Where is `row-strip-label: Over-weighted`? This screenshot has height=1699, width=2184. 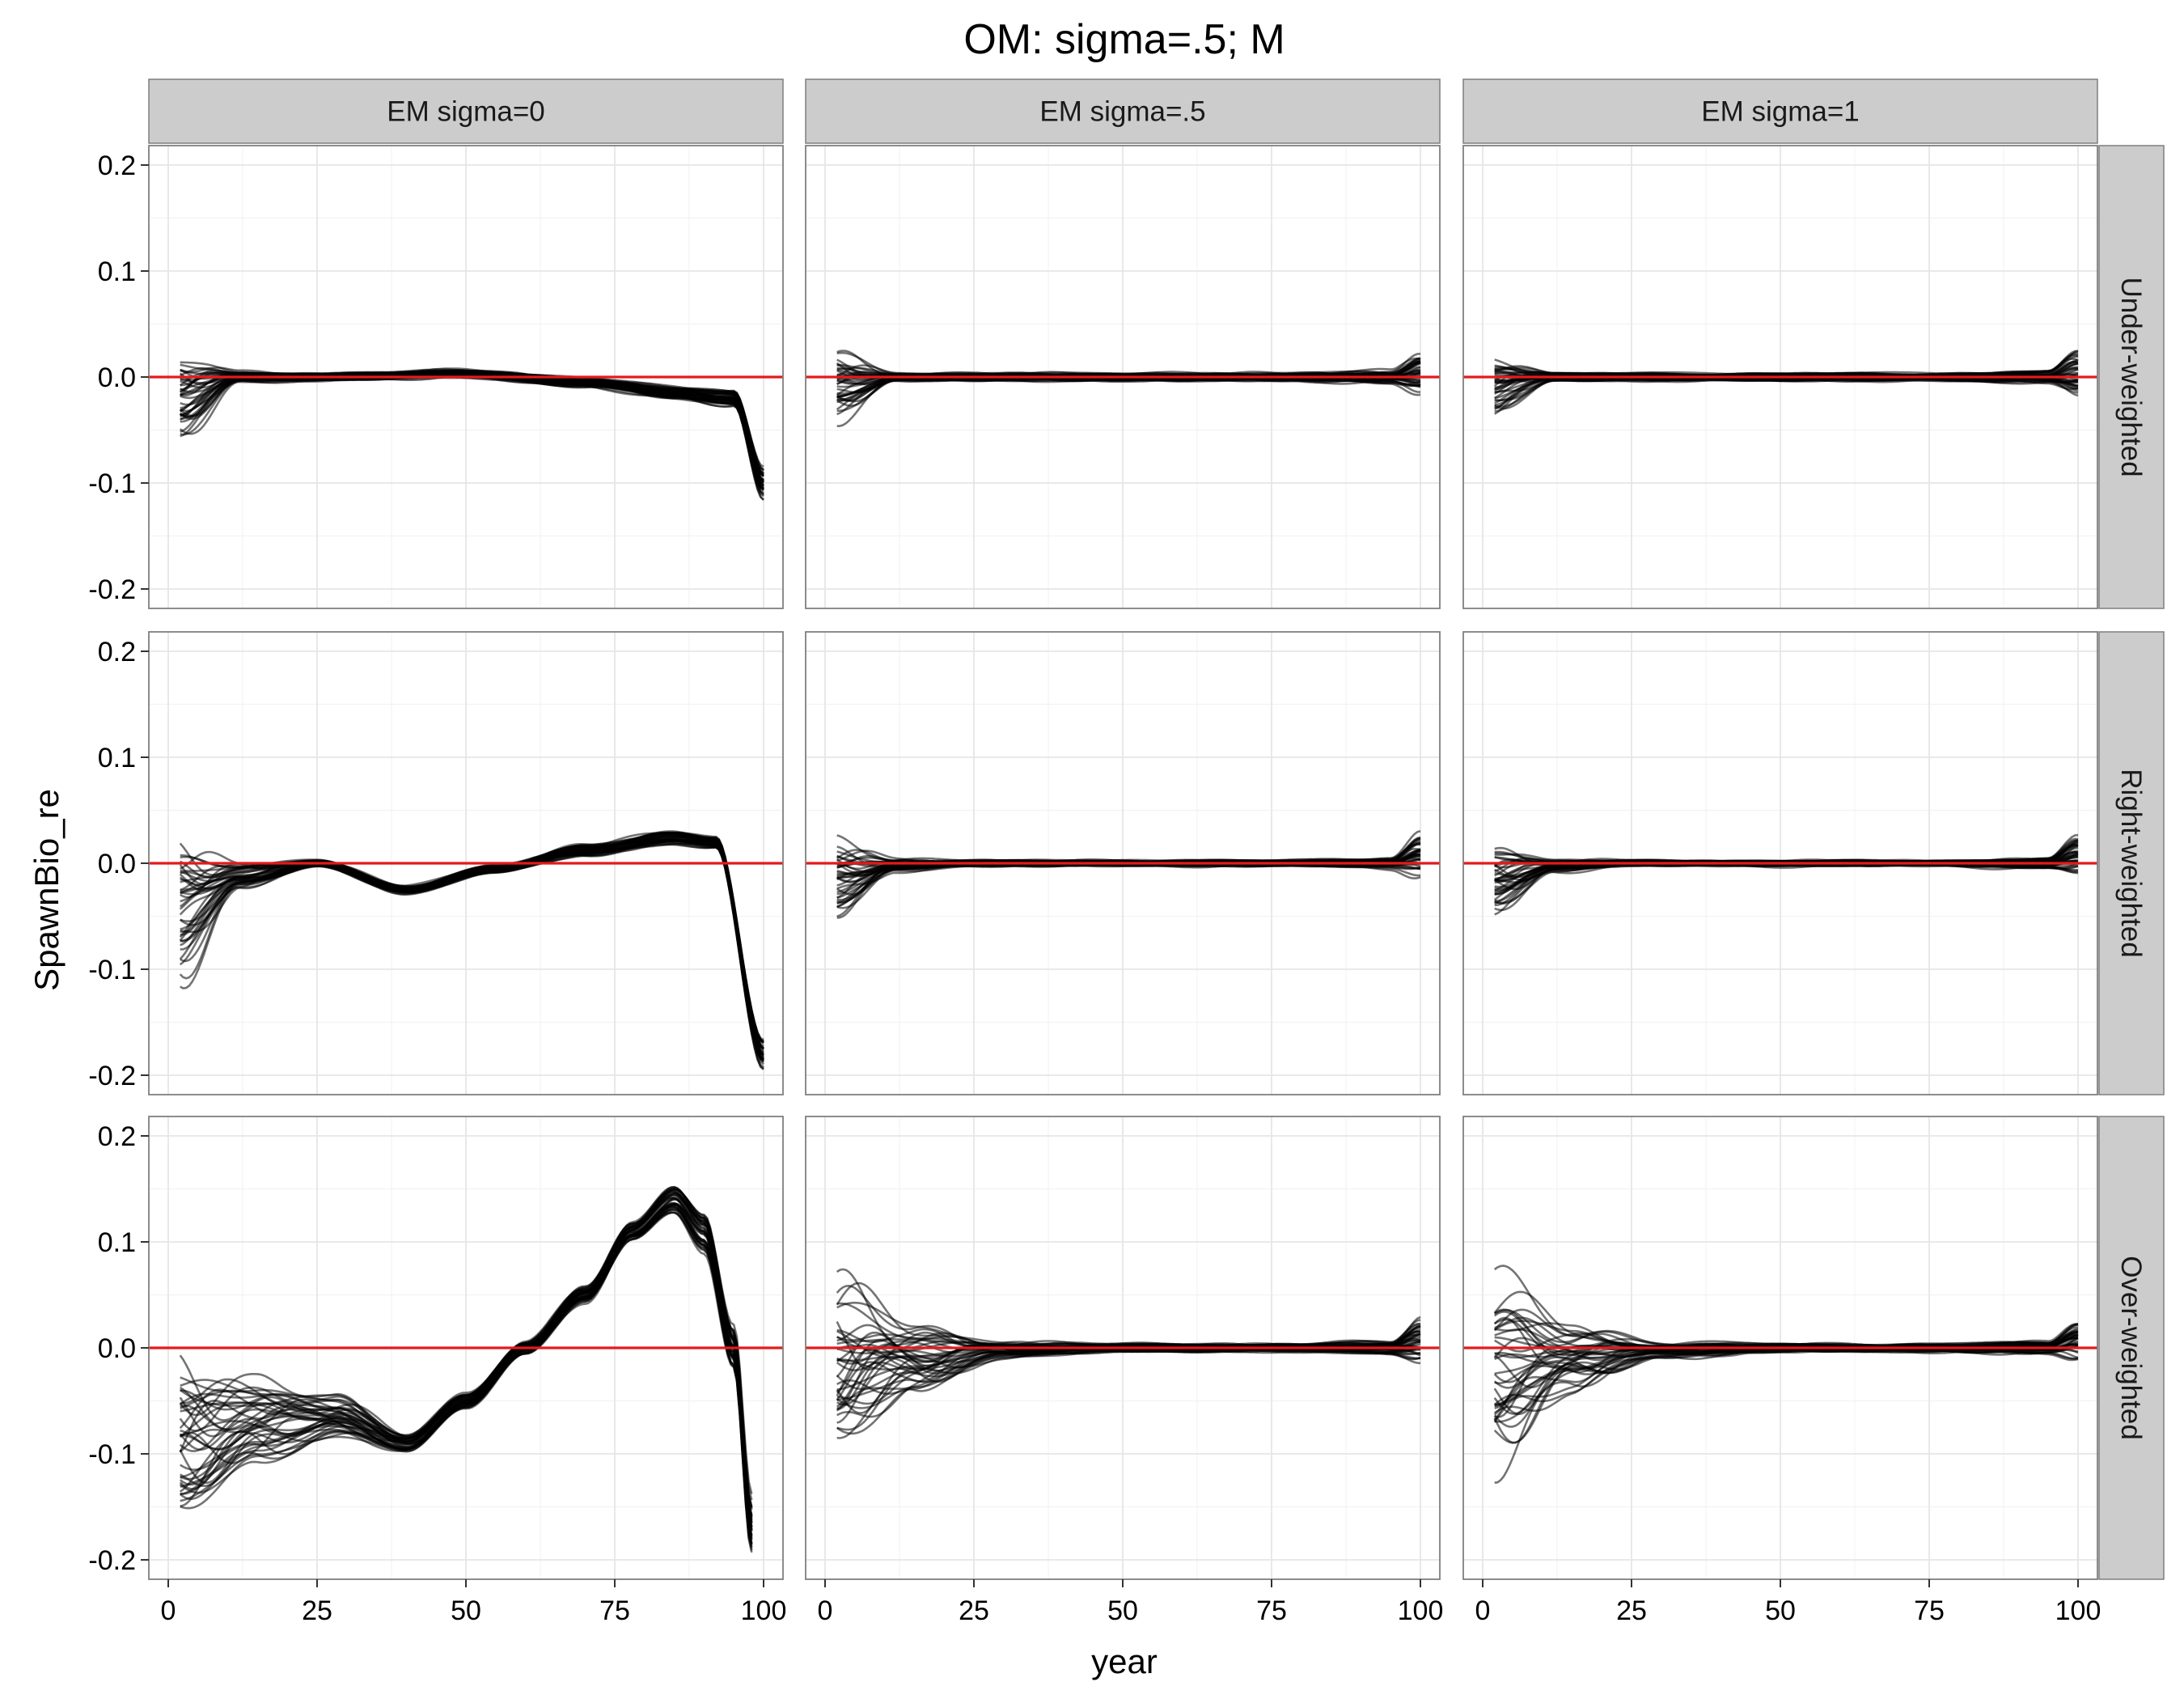
row-strip-label: Over-weighted is located at coordinates (2131, 1348).